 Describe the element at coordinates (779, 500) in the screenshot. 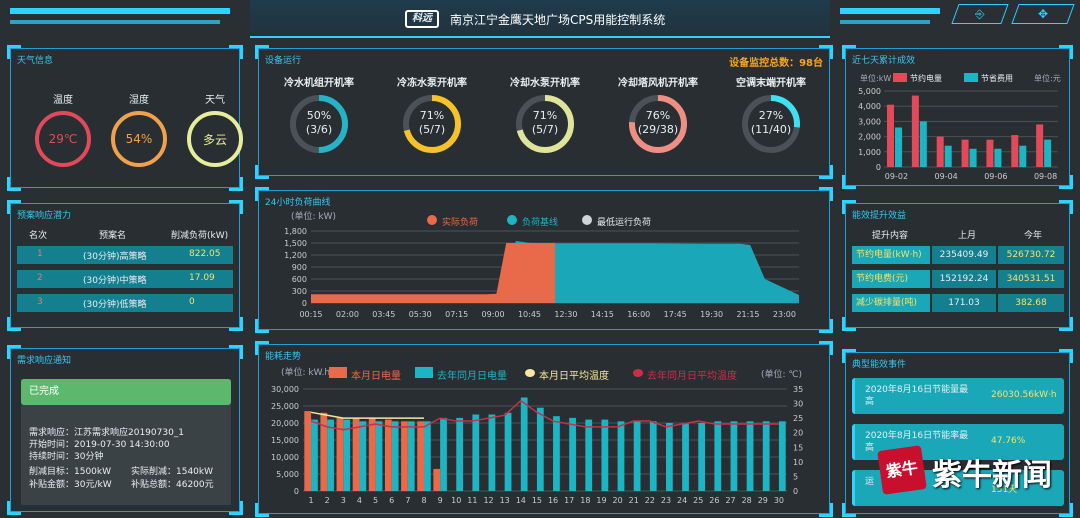

I see `x-tick-label: 30` at that location.